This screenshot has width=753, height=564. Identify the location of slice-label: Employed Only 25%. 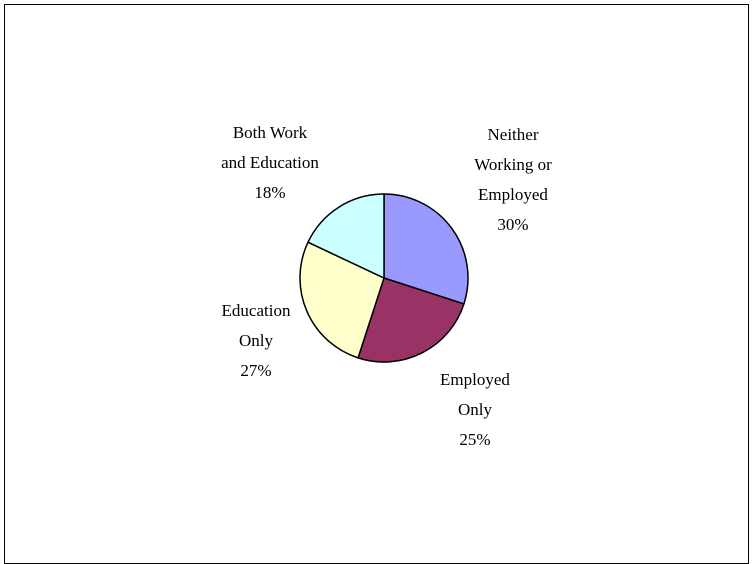
(475, 409).